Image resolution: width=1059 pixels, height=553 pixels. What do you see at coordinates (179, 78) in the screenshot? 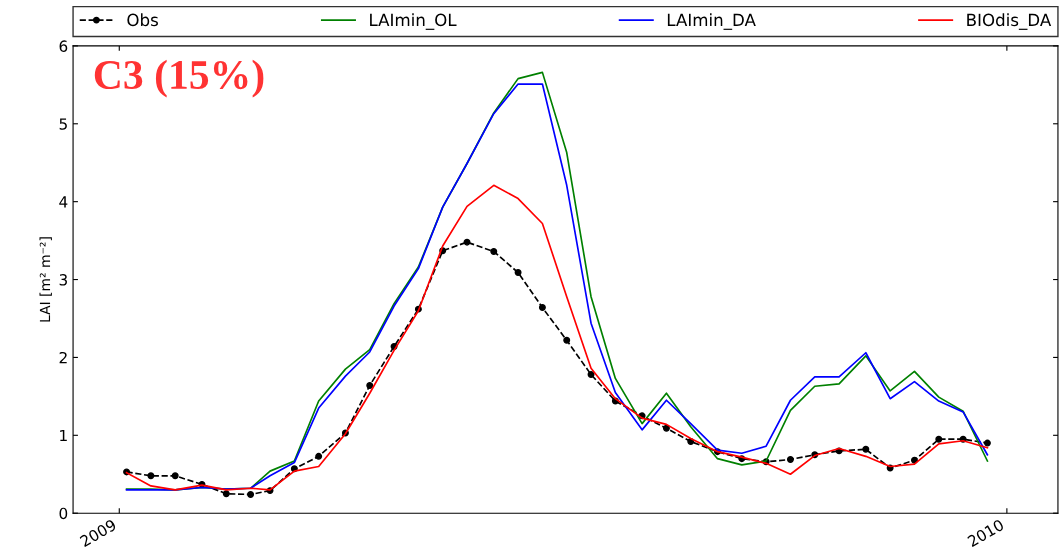
I see `annotation: C3 (15%)` at bounding box center [179, 78].